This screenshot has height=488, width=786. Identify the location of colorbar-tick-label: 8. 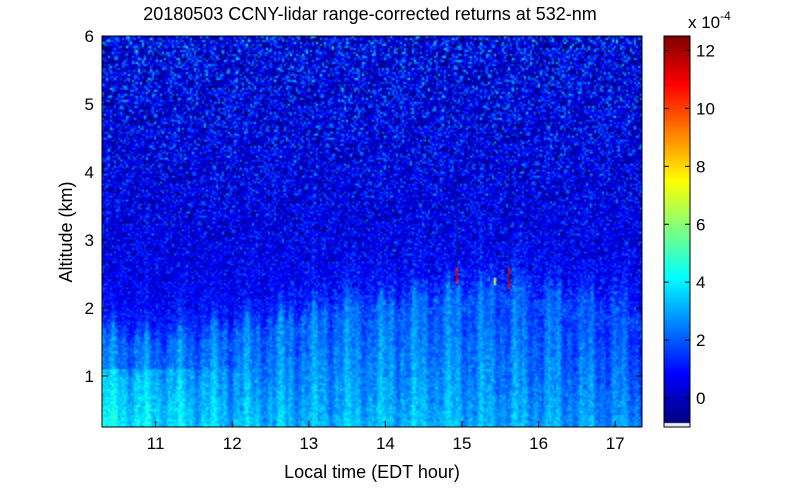
(700, 166).